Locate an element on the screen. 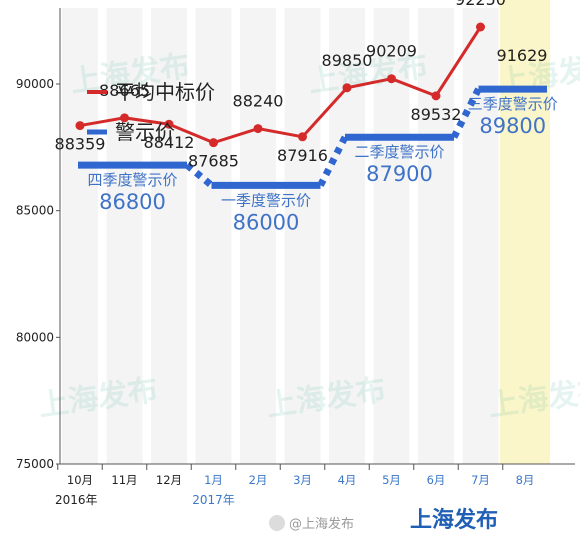 This screenshot has height=540, width=580. watermark-text: 上海发布 is located at coordinates (326, 398).